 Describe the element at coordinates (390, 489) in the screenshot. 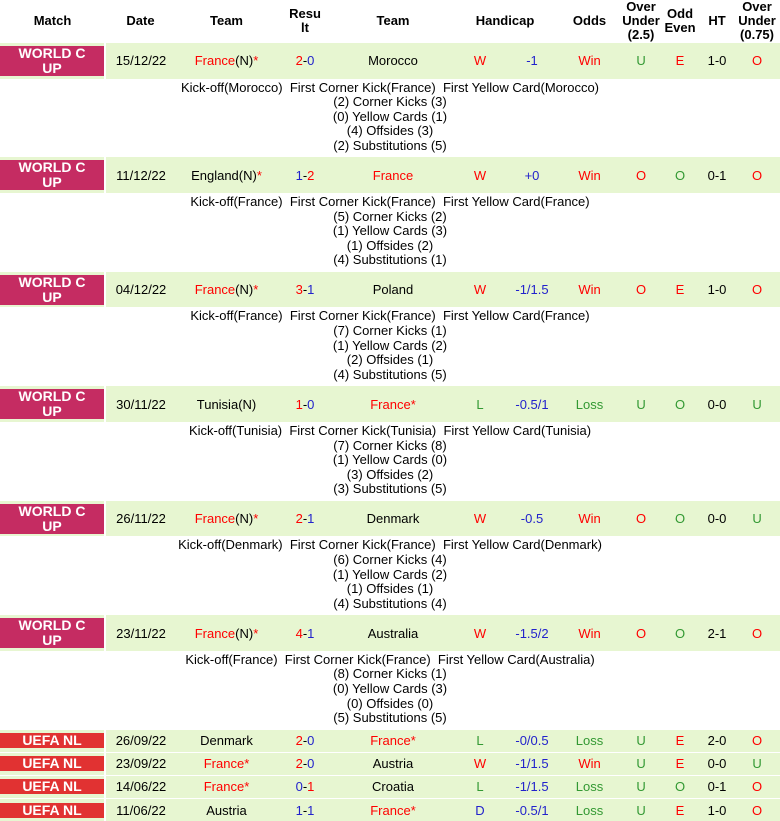

I see `match-stat-line: (3) Substitutions (5)` at that location.